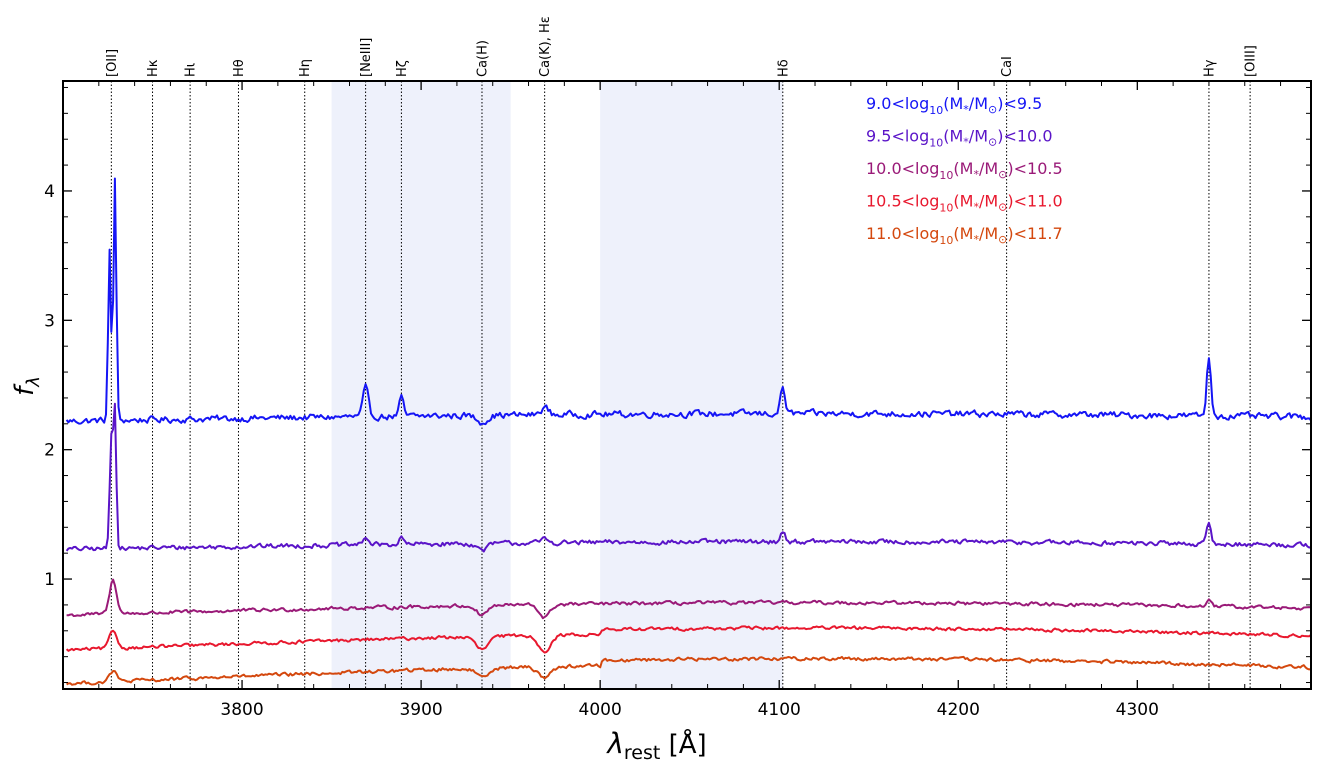 The width and height of the screenshot is (1327, 762). What do you see at coordinates (191, 70) in the screenshot?
I see `spectral-line-label-2: Hι` at bounding box center [191, 70].